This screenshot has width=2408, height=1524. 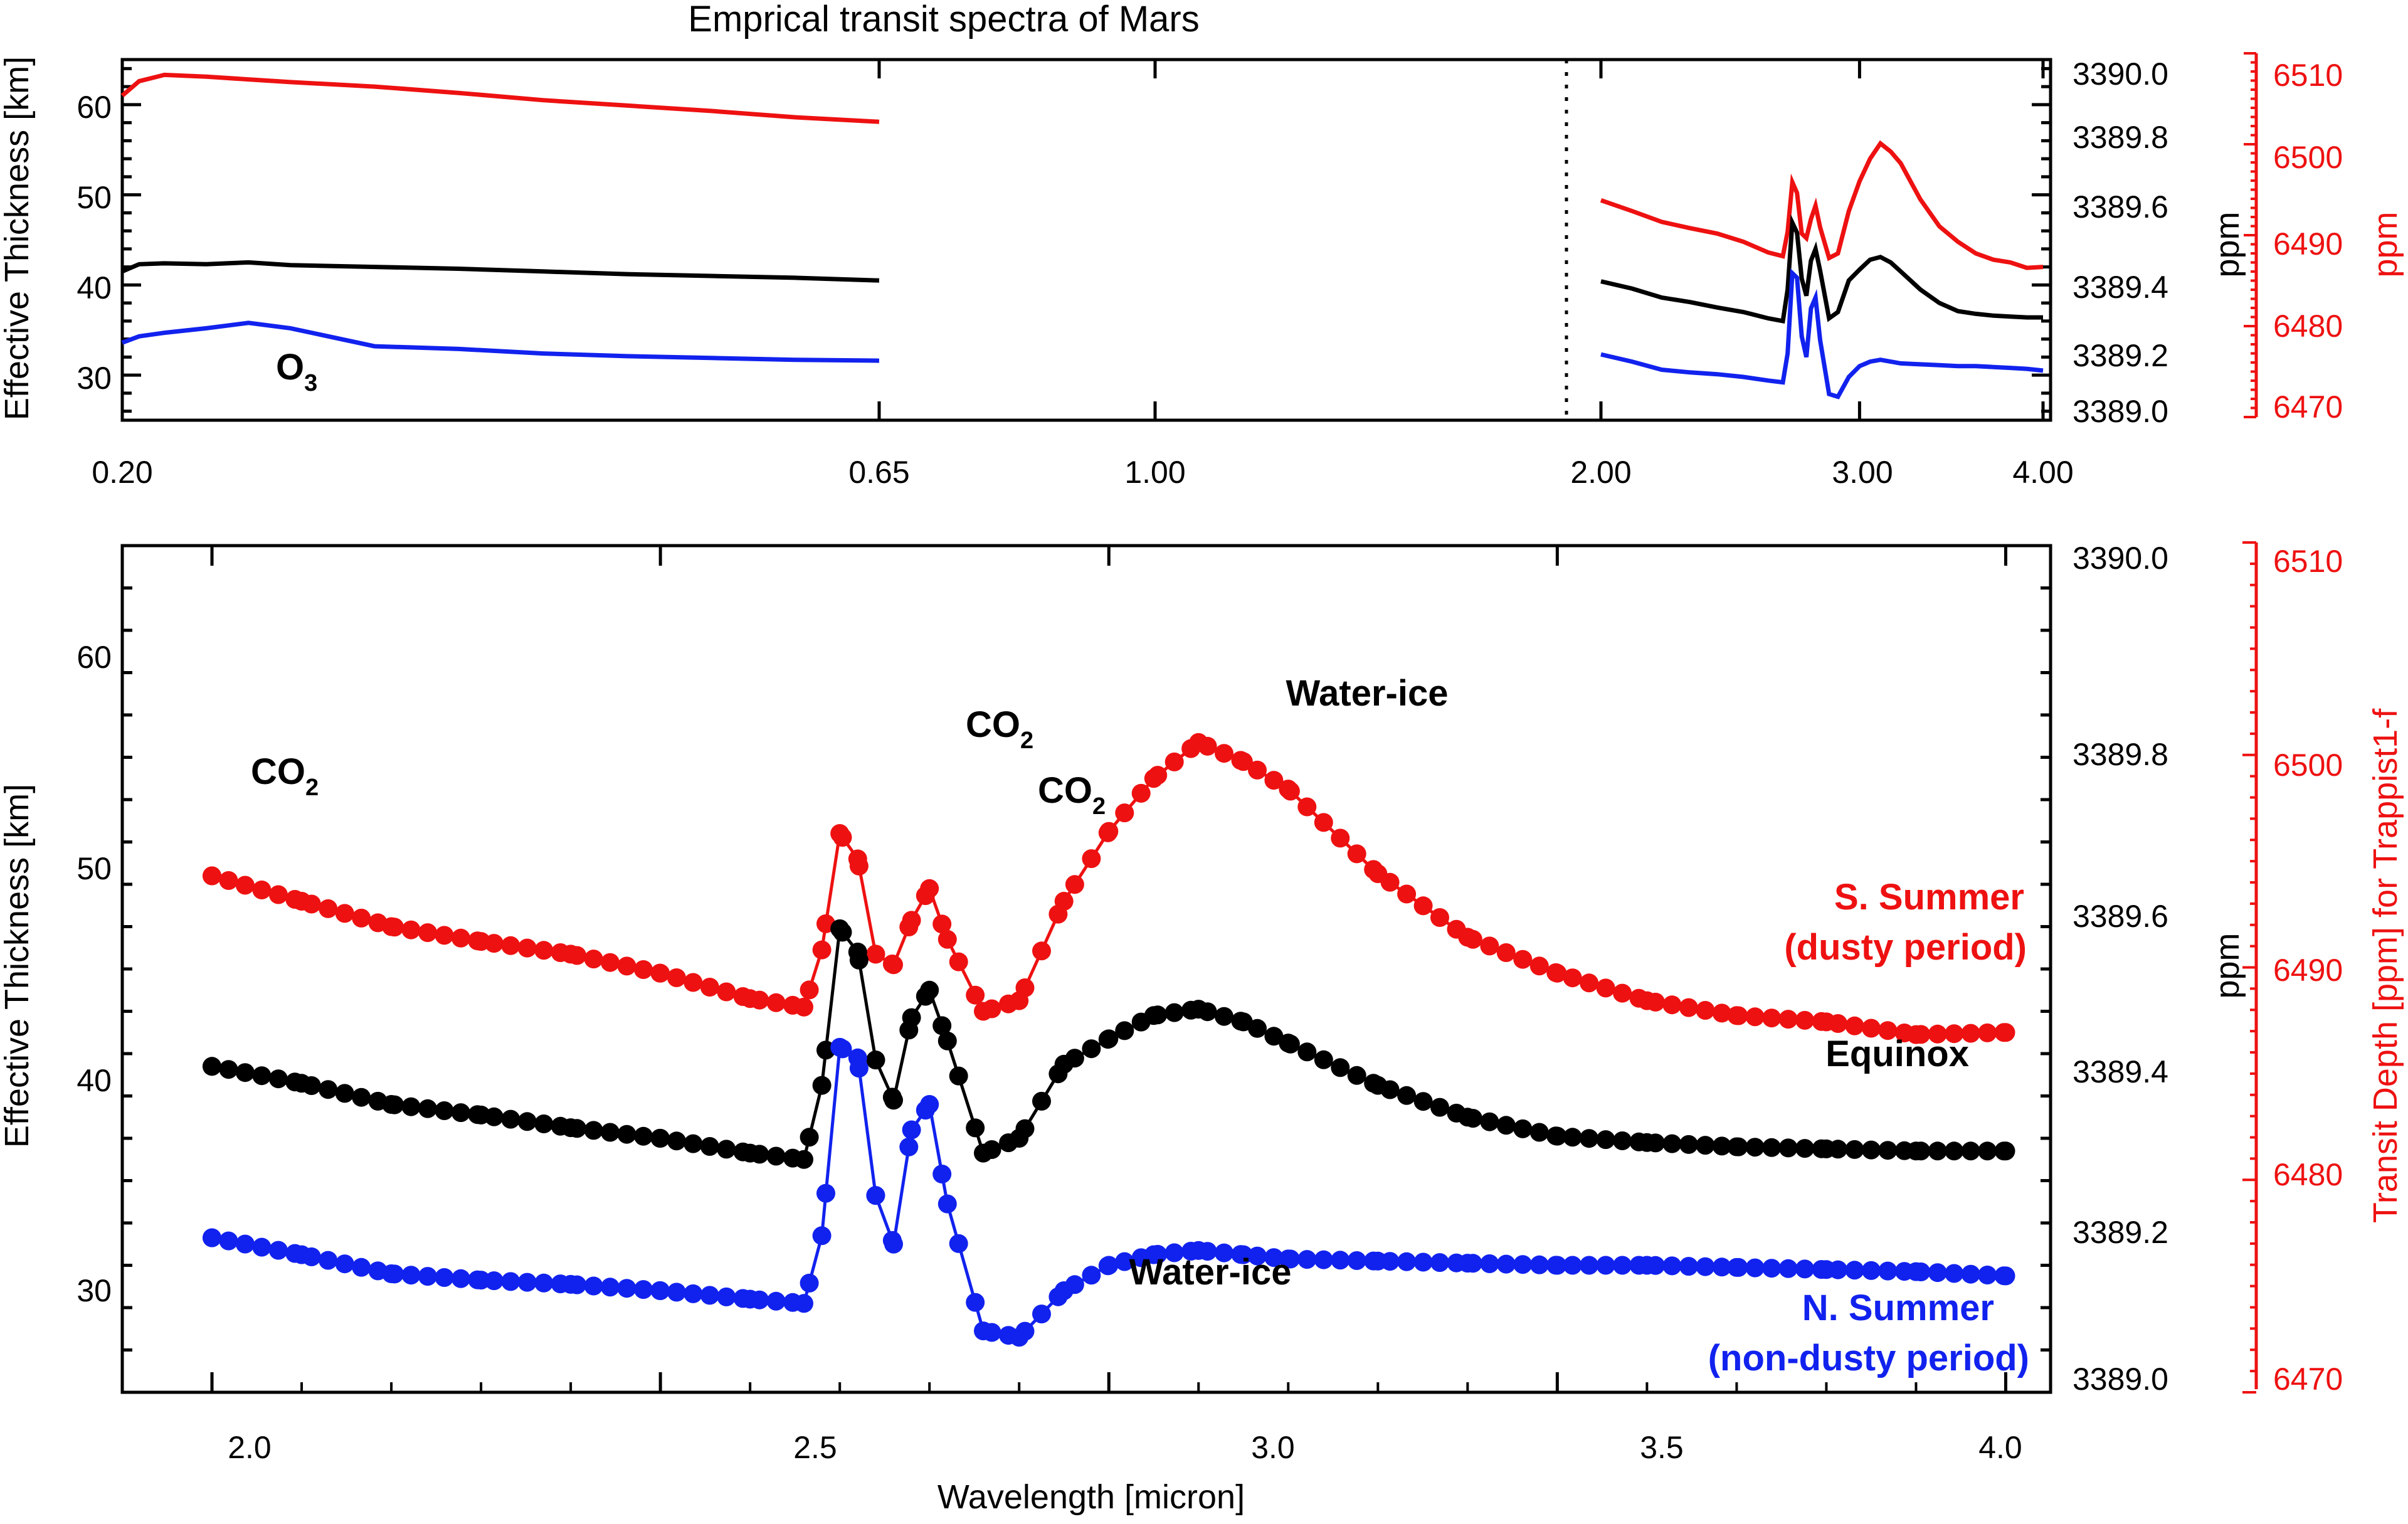 What do you see at coordinates (815, 1448) in the screenshot?
I see `bottom-xtick-label: 2.5` at bounding box center [815, 1448].